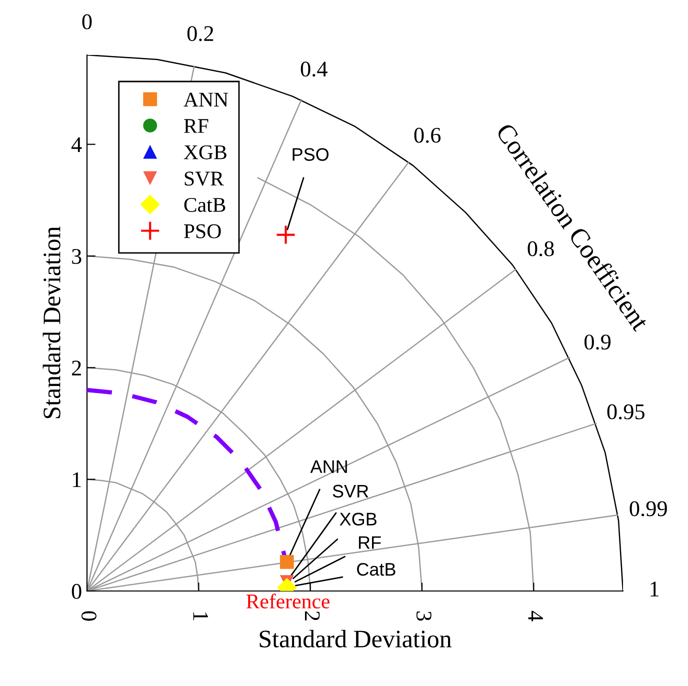 The height and width of the screenshot is (686, 688). Describe the element at coordinates (310, 154) in the screenshot. I see `annotation: PSO` at that location.